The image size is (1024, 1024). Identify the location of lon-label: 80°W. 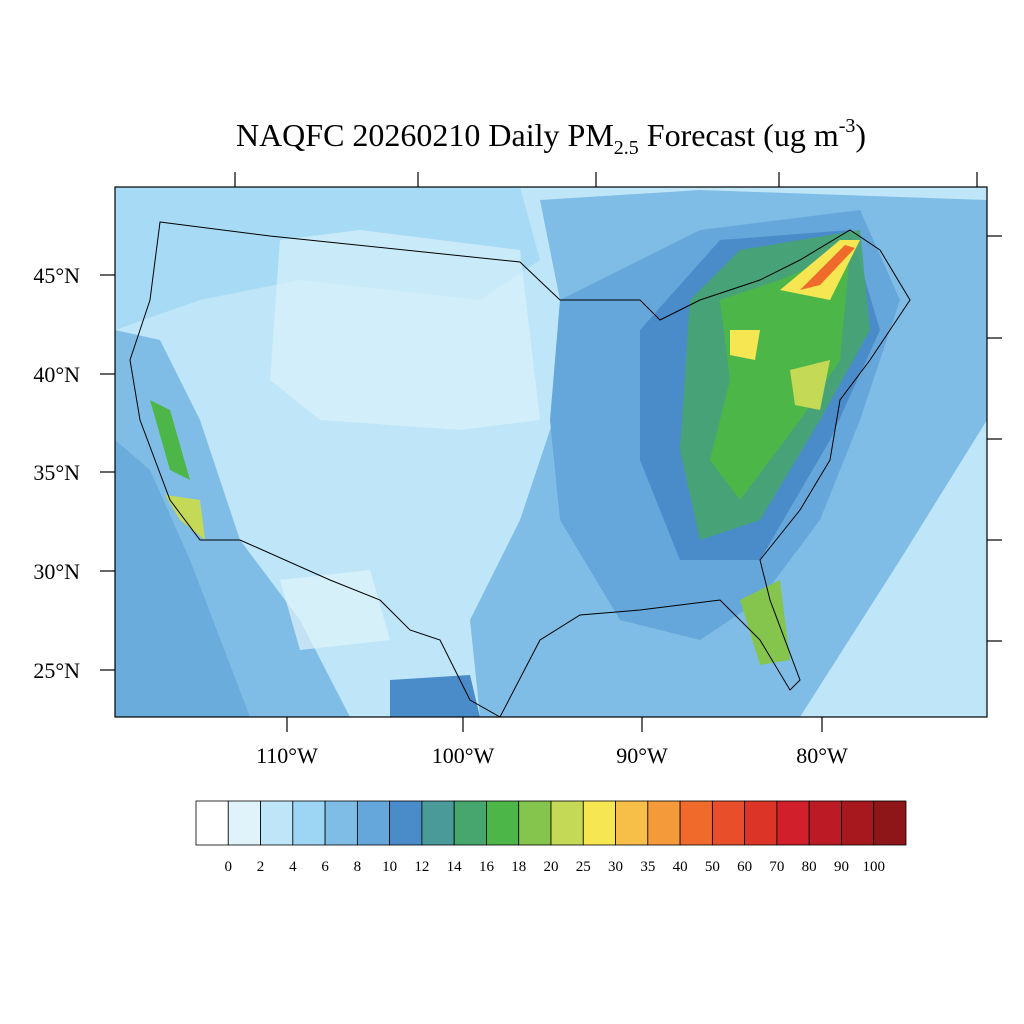
(822, 755).